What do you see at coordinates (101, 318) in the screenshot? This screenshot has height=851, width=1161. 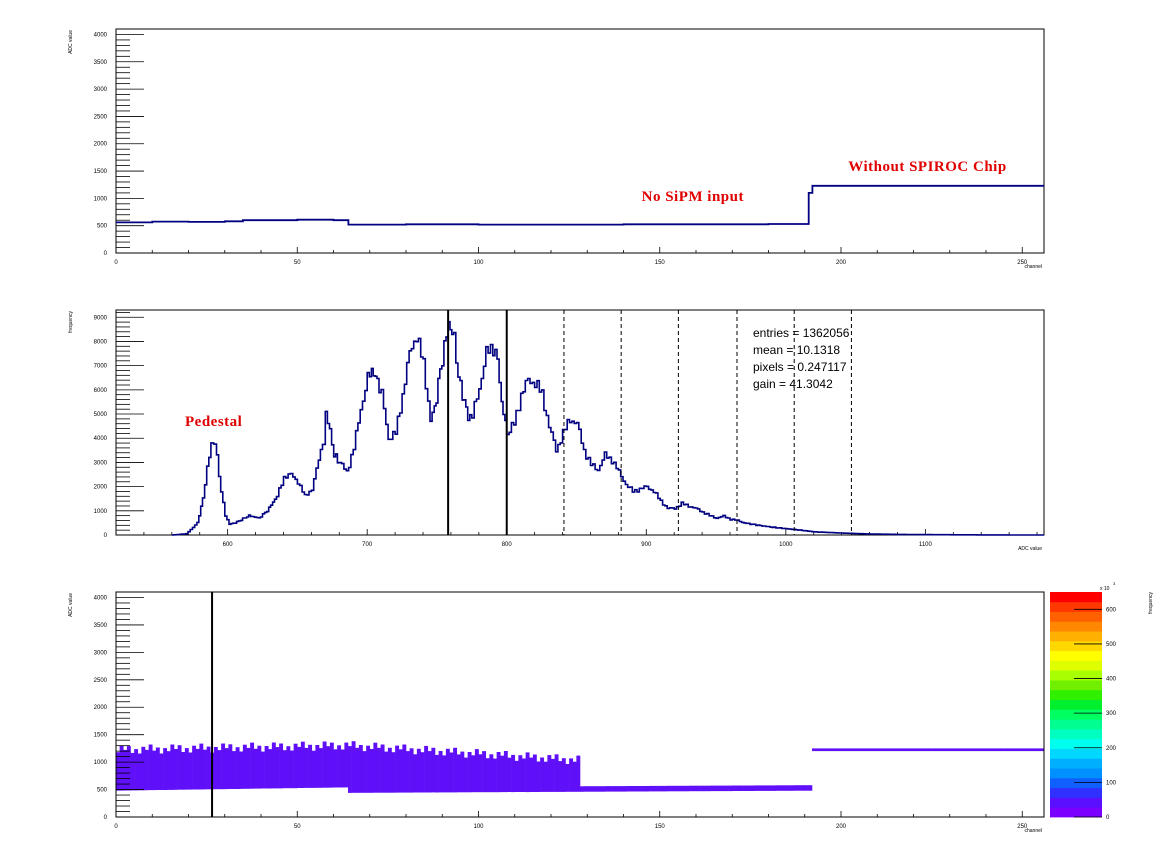 I see `y-tick-label: 9000` at bounding box center [101, 318].